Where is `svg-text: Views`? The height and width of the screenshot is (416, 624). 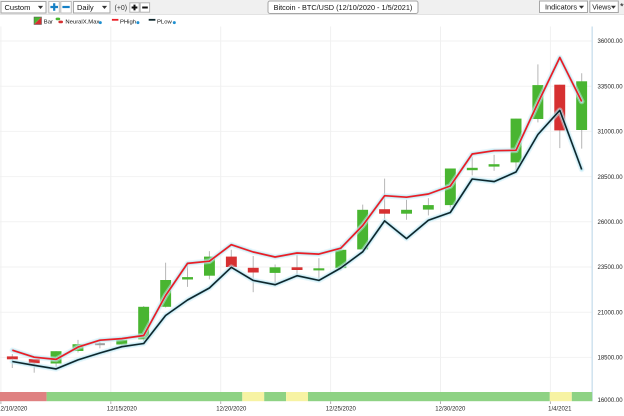
svg-text: Views is located at coordinates (601, 8).